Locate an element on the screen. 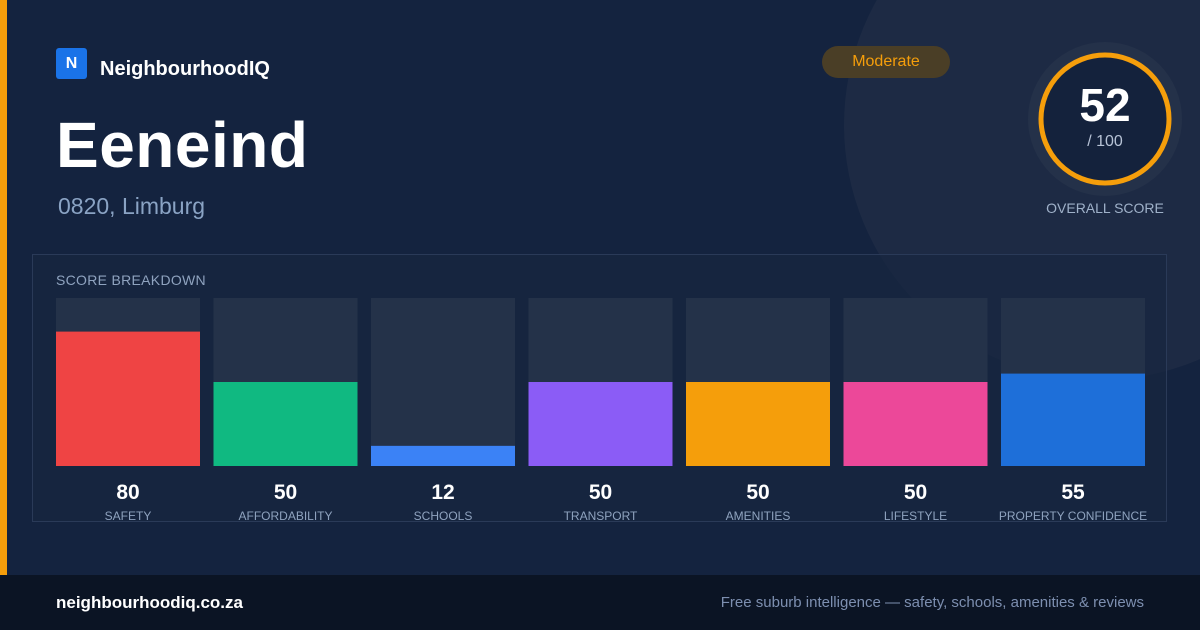  bar-transport is located at coordinates (600, 424).